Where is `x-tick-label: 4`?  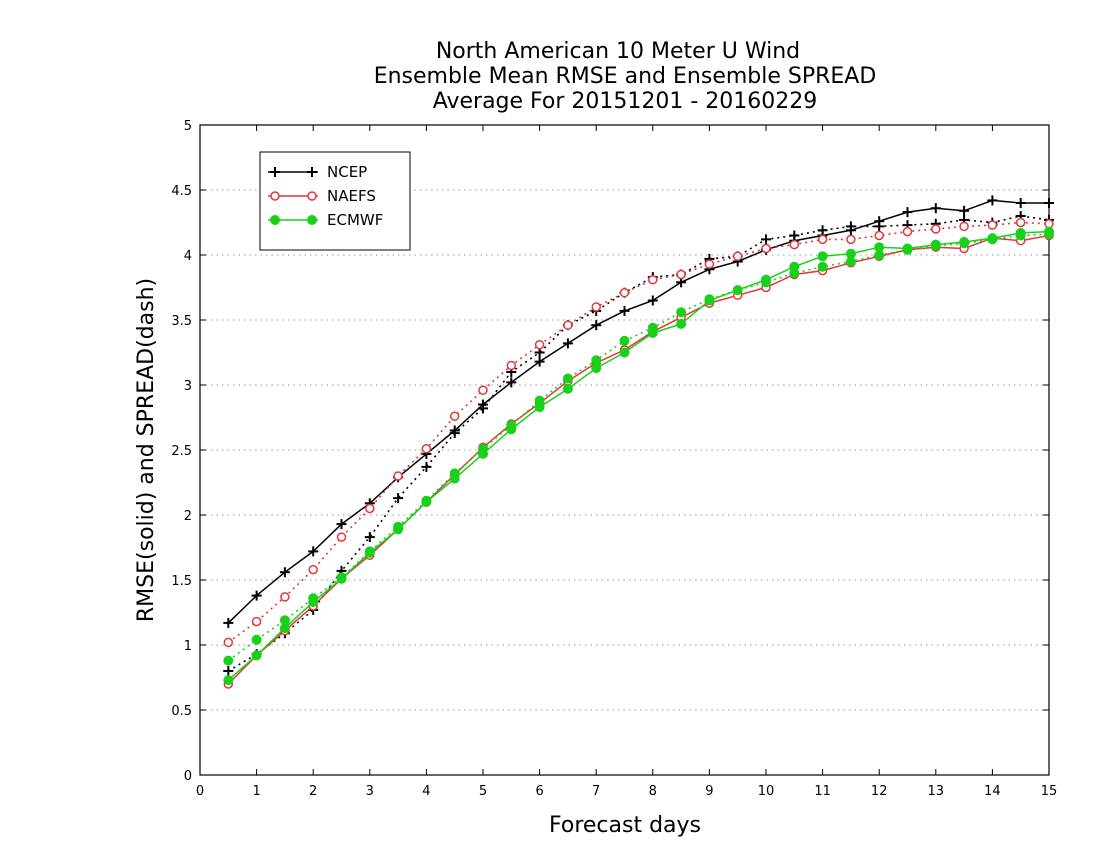 x-tick-label: 4 is located at coordinates (426, 791).